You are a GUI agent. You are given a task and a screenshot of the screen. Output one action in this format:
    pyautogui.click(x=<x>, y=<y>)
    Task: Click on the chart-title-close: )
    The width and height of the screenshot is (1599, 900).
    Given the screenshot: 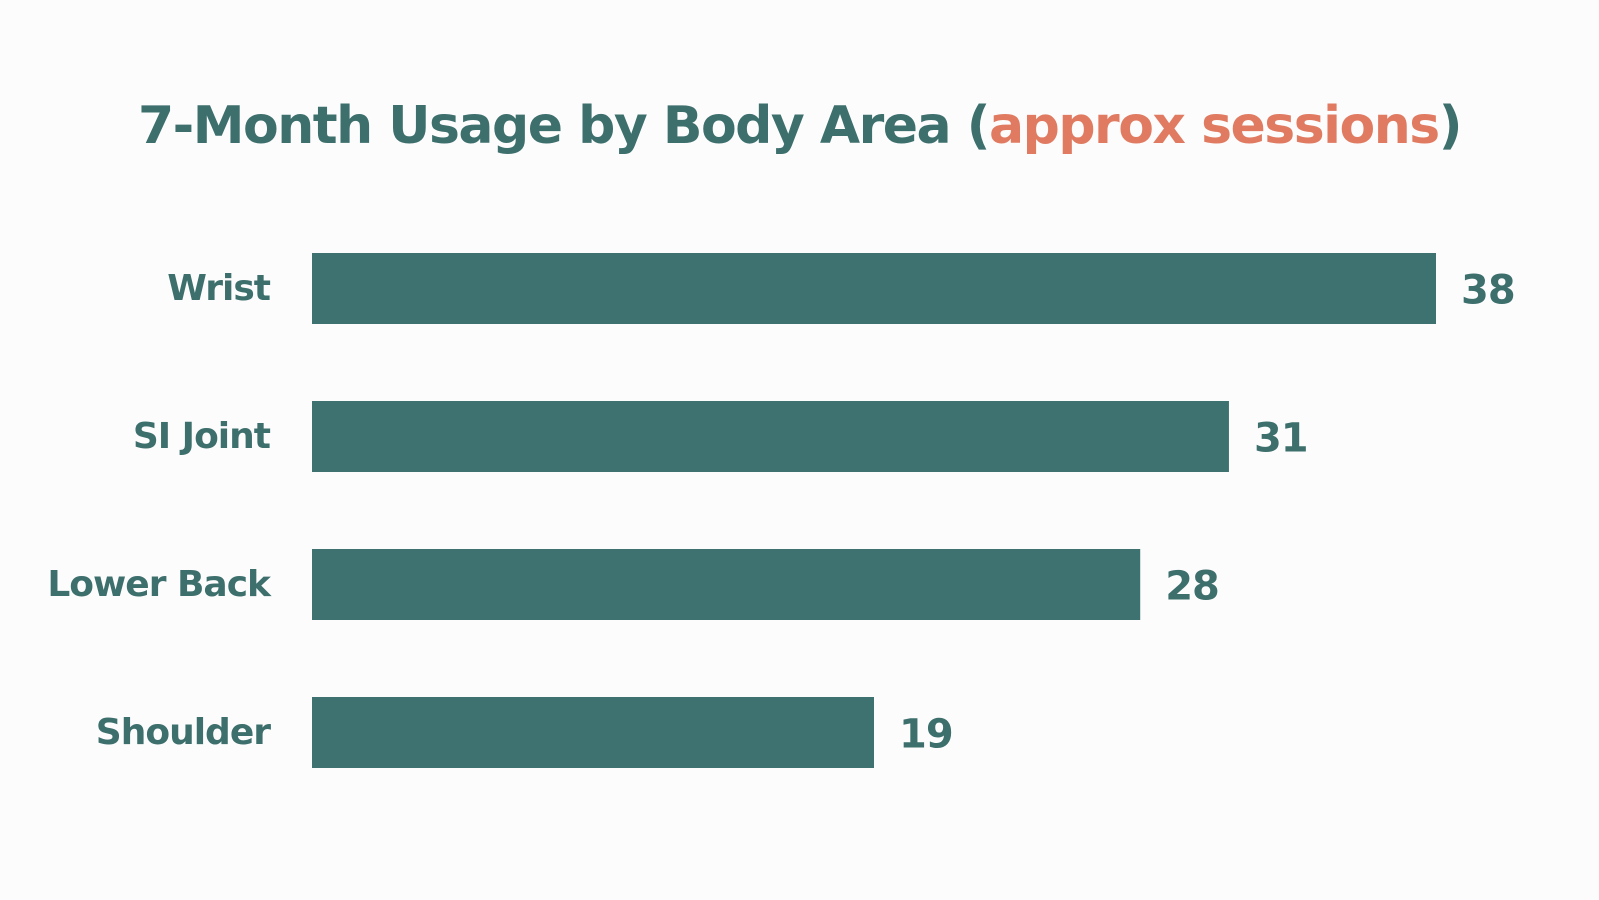 What is the action you would take?
    pyautogui.click(x=1450, y=126)
    